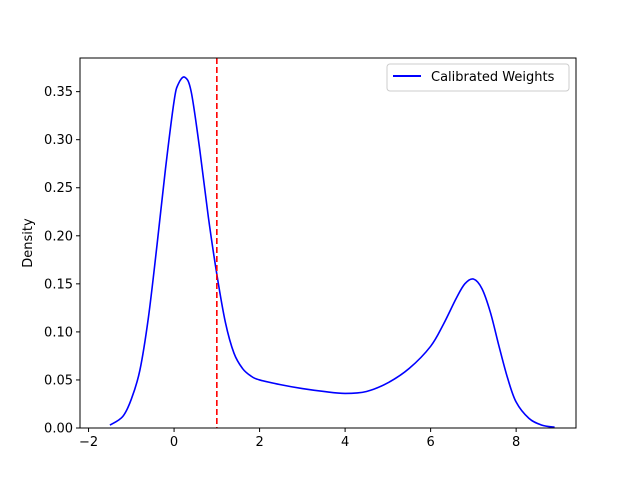  I want to click on x-tick-label: 8, so click(516, 442).